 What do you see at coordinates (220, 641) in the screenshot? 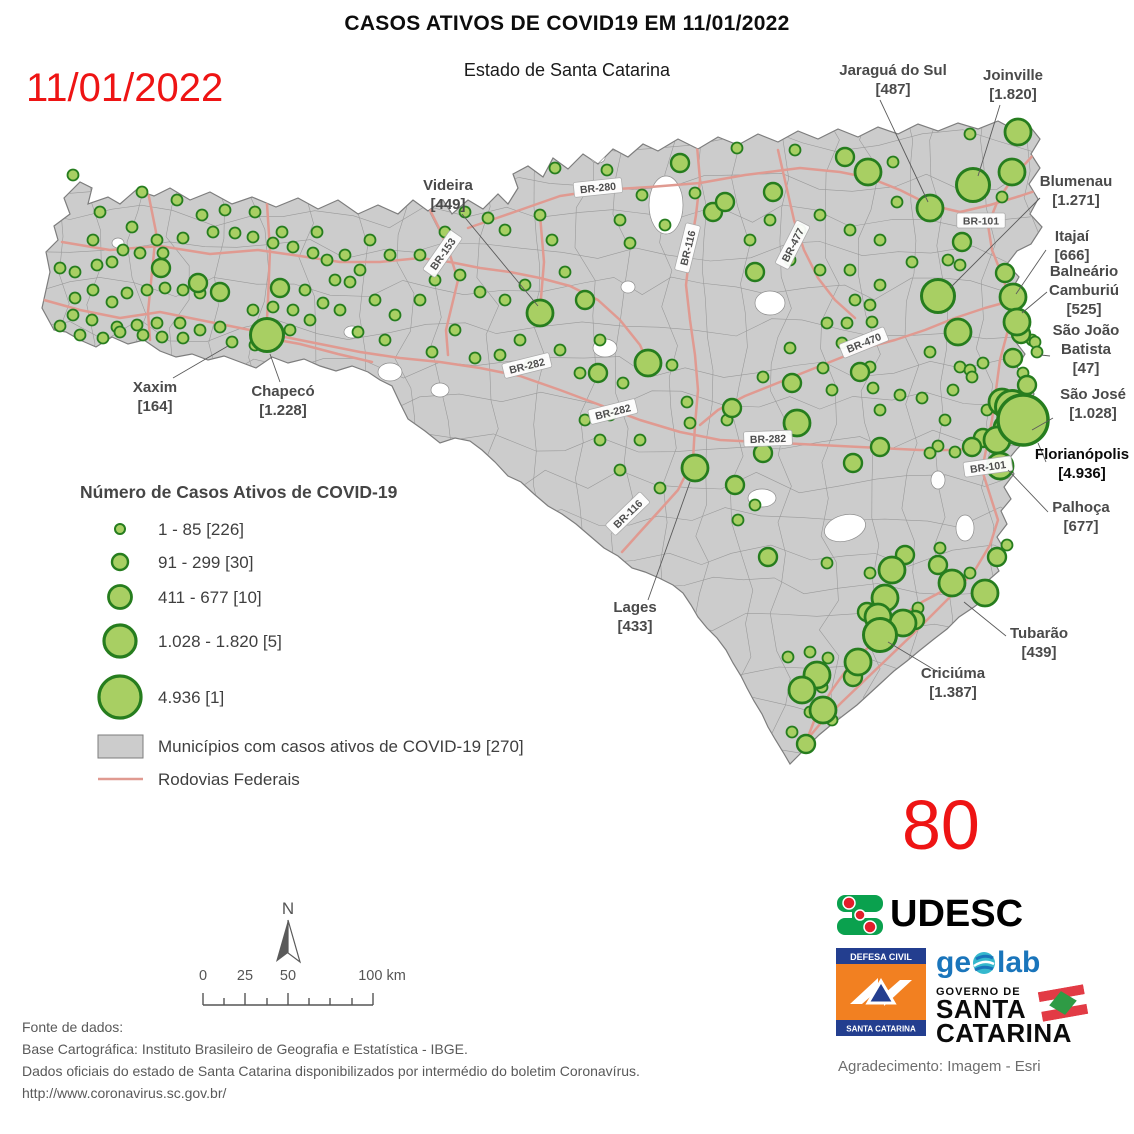
I see `legend-item-label: 1.028 - 1.820 [5]` at bounding box center [220, 641].